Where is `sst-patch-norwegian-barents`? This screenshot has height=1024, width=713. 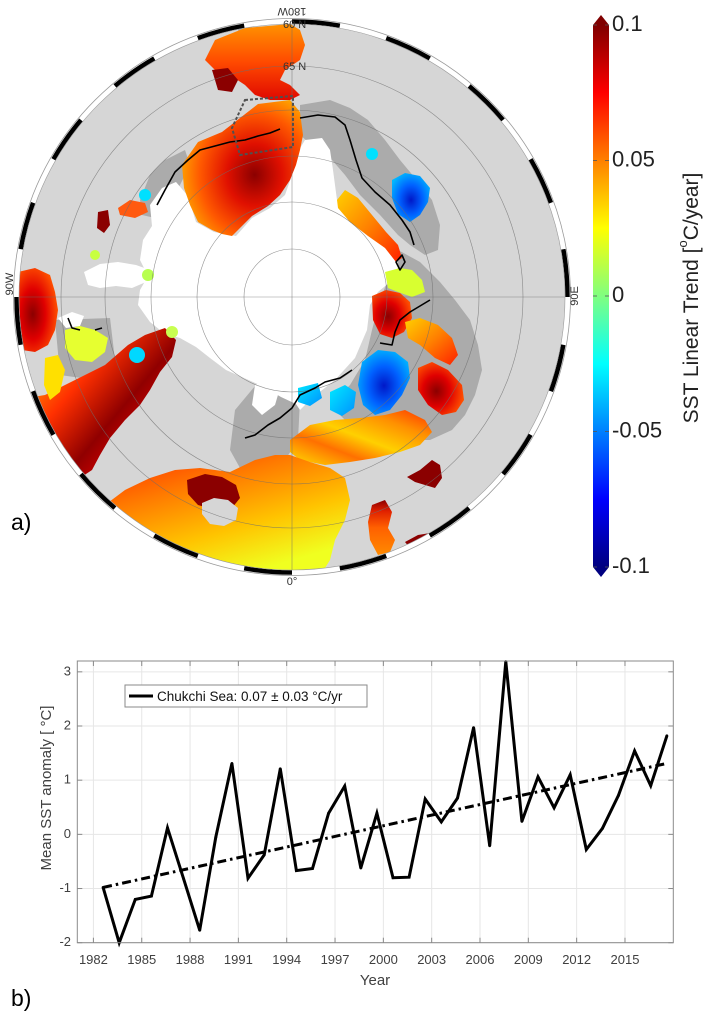
sst-patch-norwegian-barents is located at coordinates (361, 437).